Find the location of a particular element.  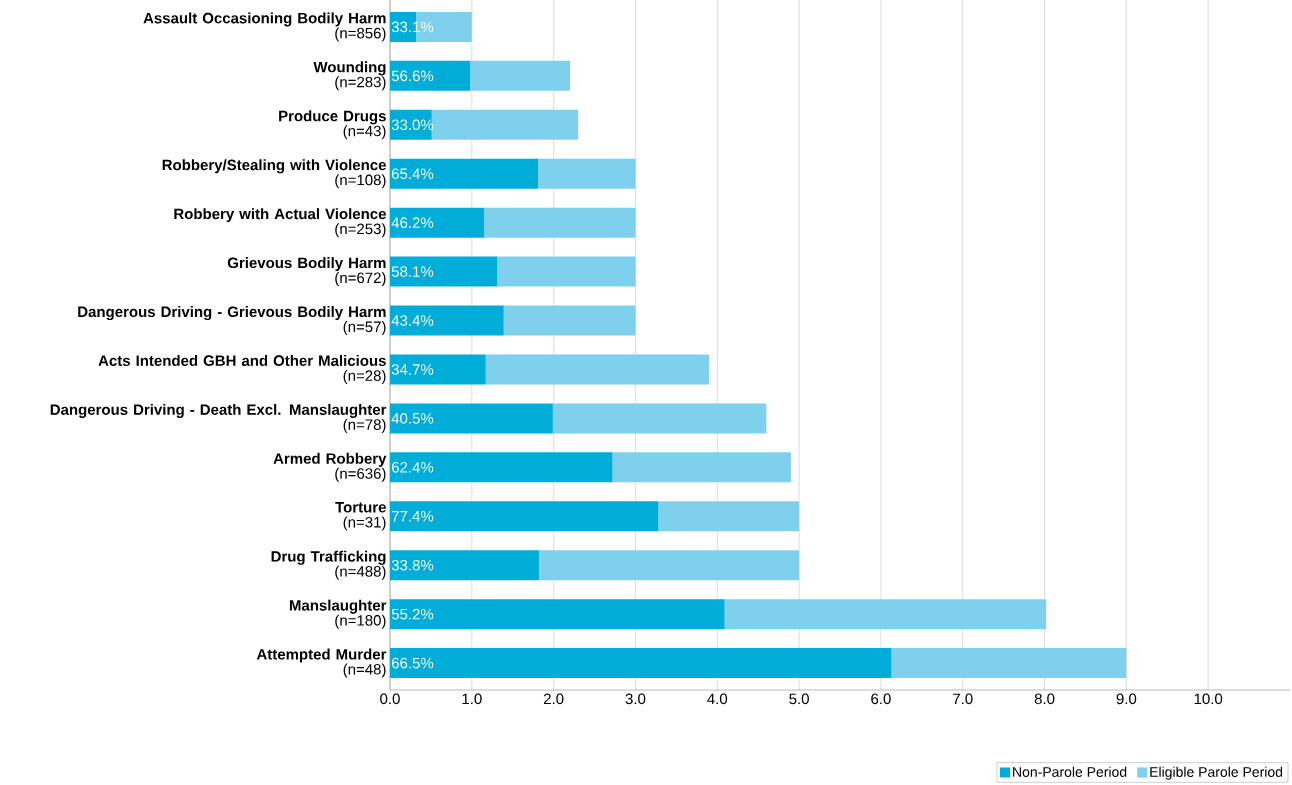

x-tick-label: 10.0 is located at coordinates (1208, 699).